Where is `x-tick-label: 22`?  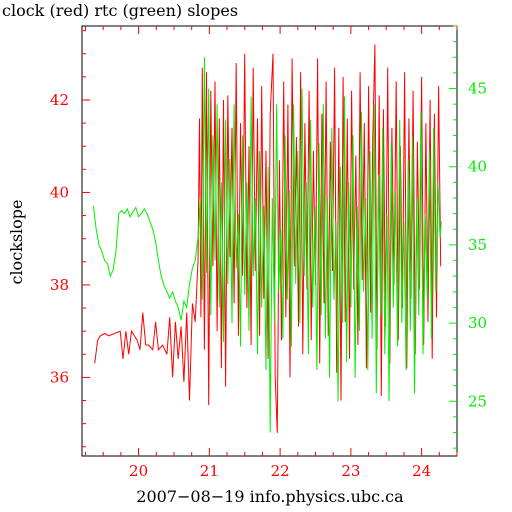
x-tick-label: 22 is located at coordinates (280, 471).